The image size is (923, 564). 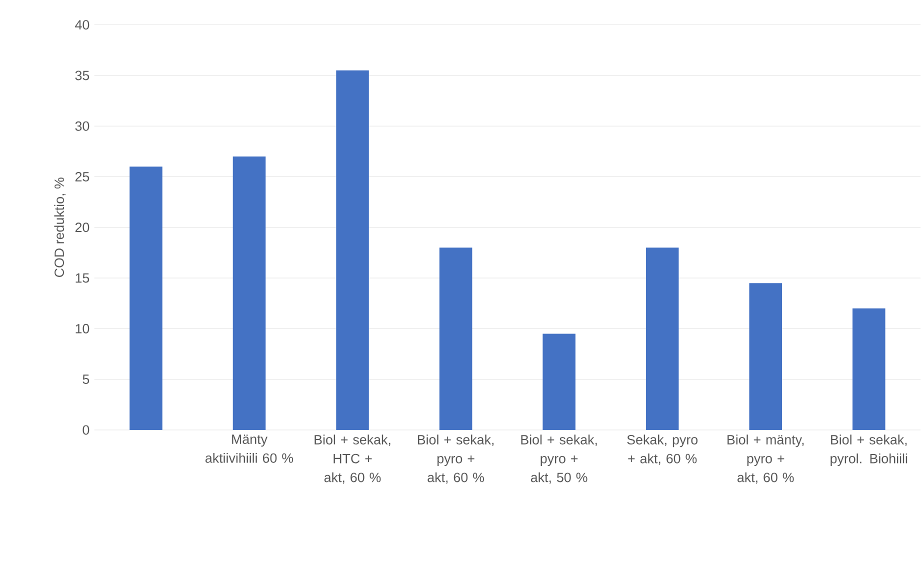 I want to click on y-tick-label: 25, so click(x=82, y=177).